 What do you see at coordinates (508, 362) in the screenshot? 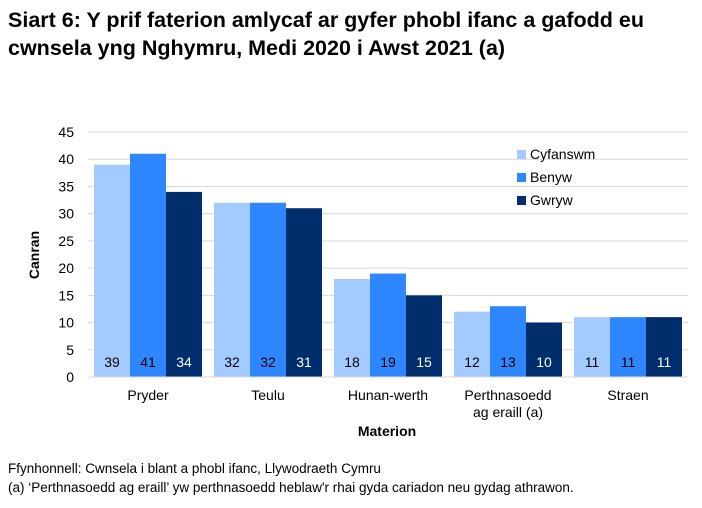
I see `data-label: 13` at bounding box center [508, 362].